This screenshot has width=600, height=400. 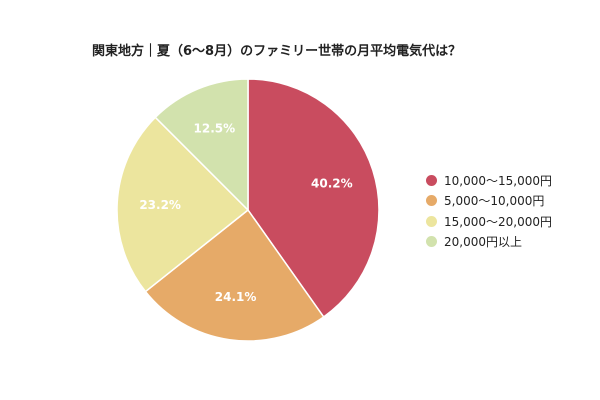 I want to click on slice-data-label: 23.2%, so click(x=160, y=205).